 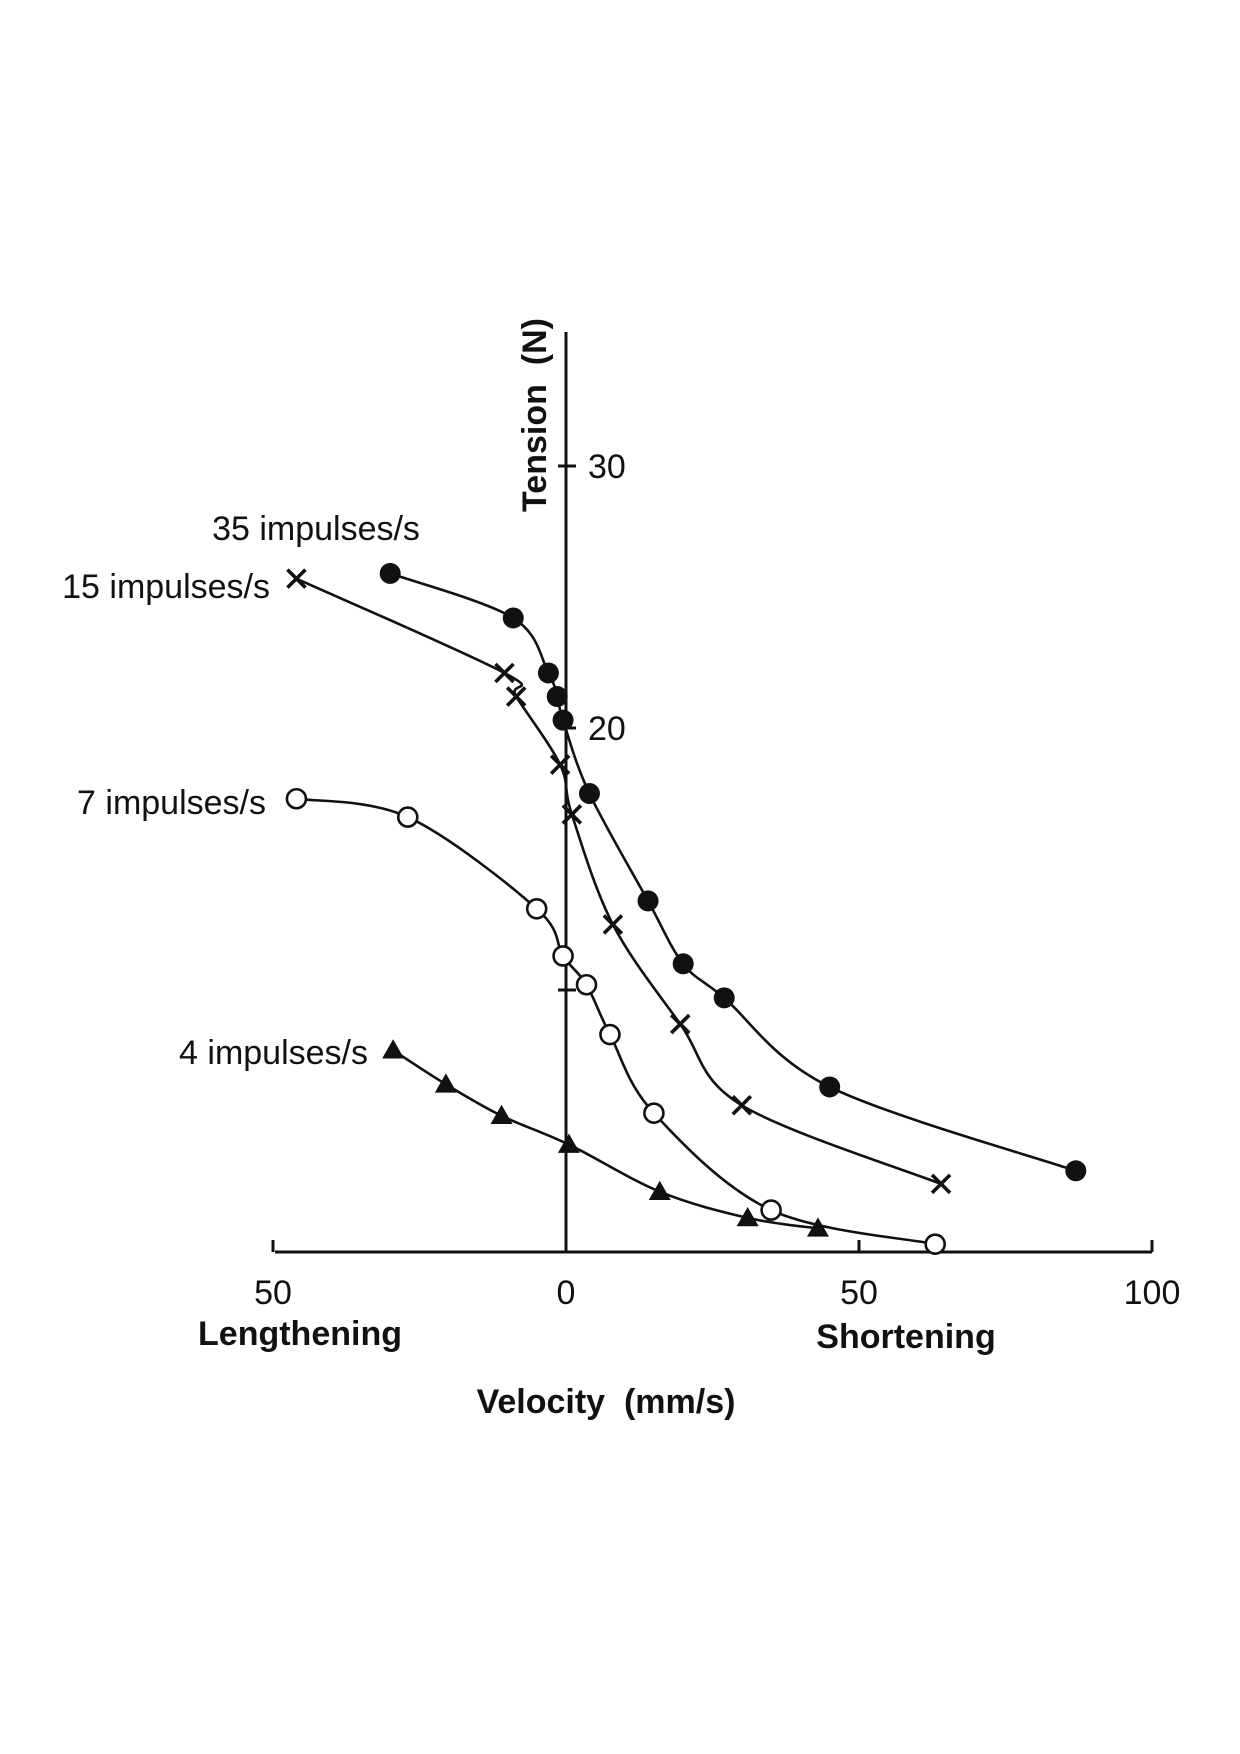 I want to click on series-label: 7 impulses/s, so click(x=171, y=803).